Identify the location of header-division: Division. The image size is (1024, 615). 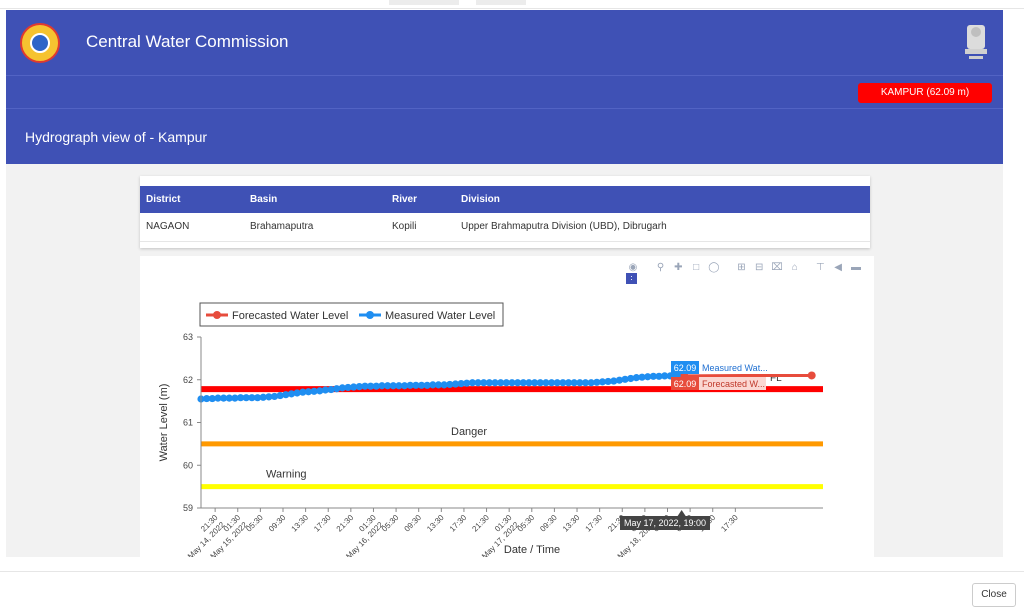
(662, 199).